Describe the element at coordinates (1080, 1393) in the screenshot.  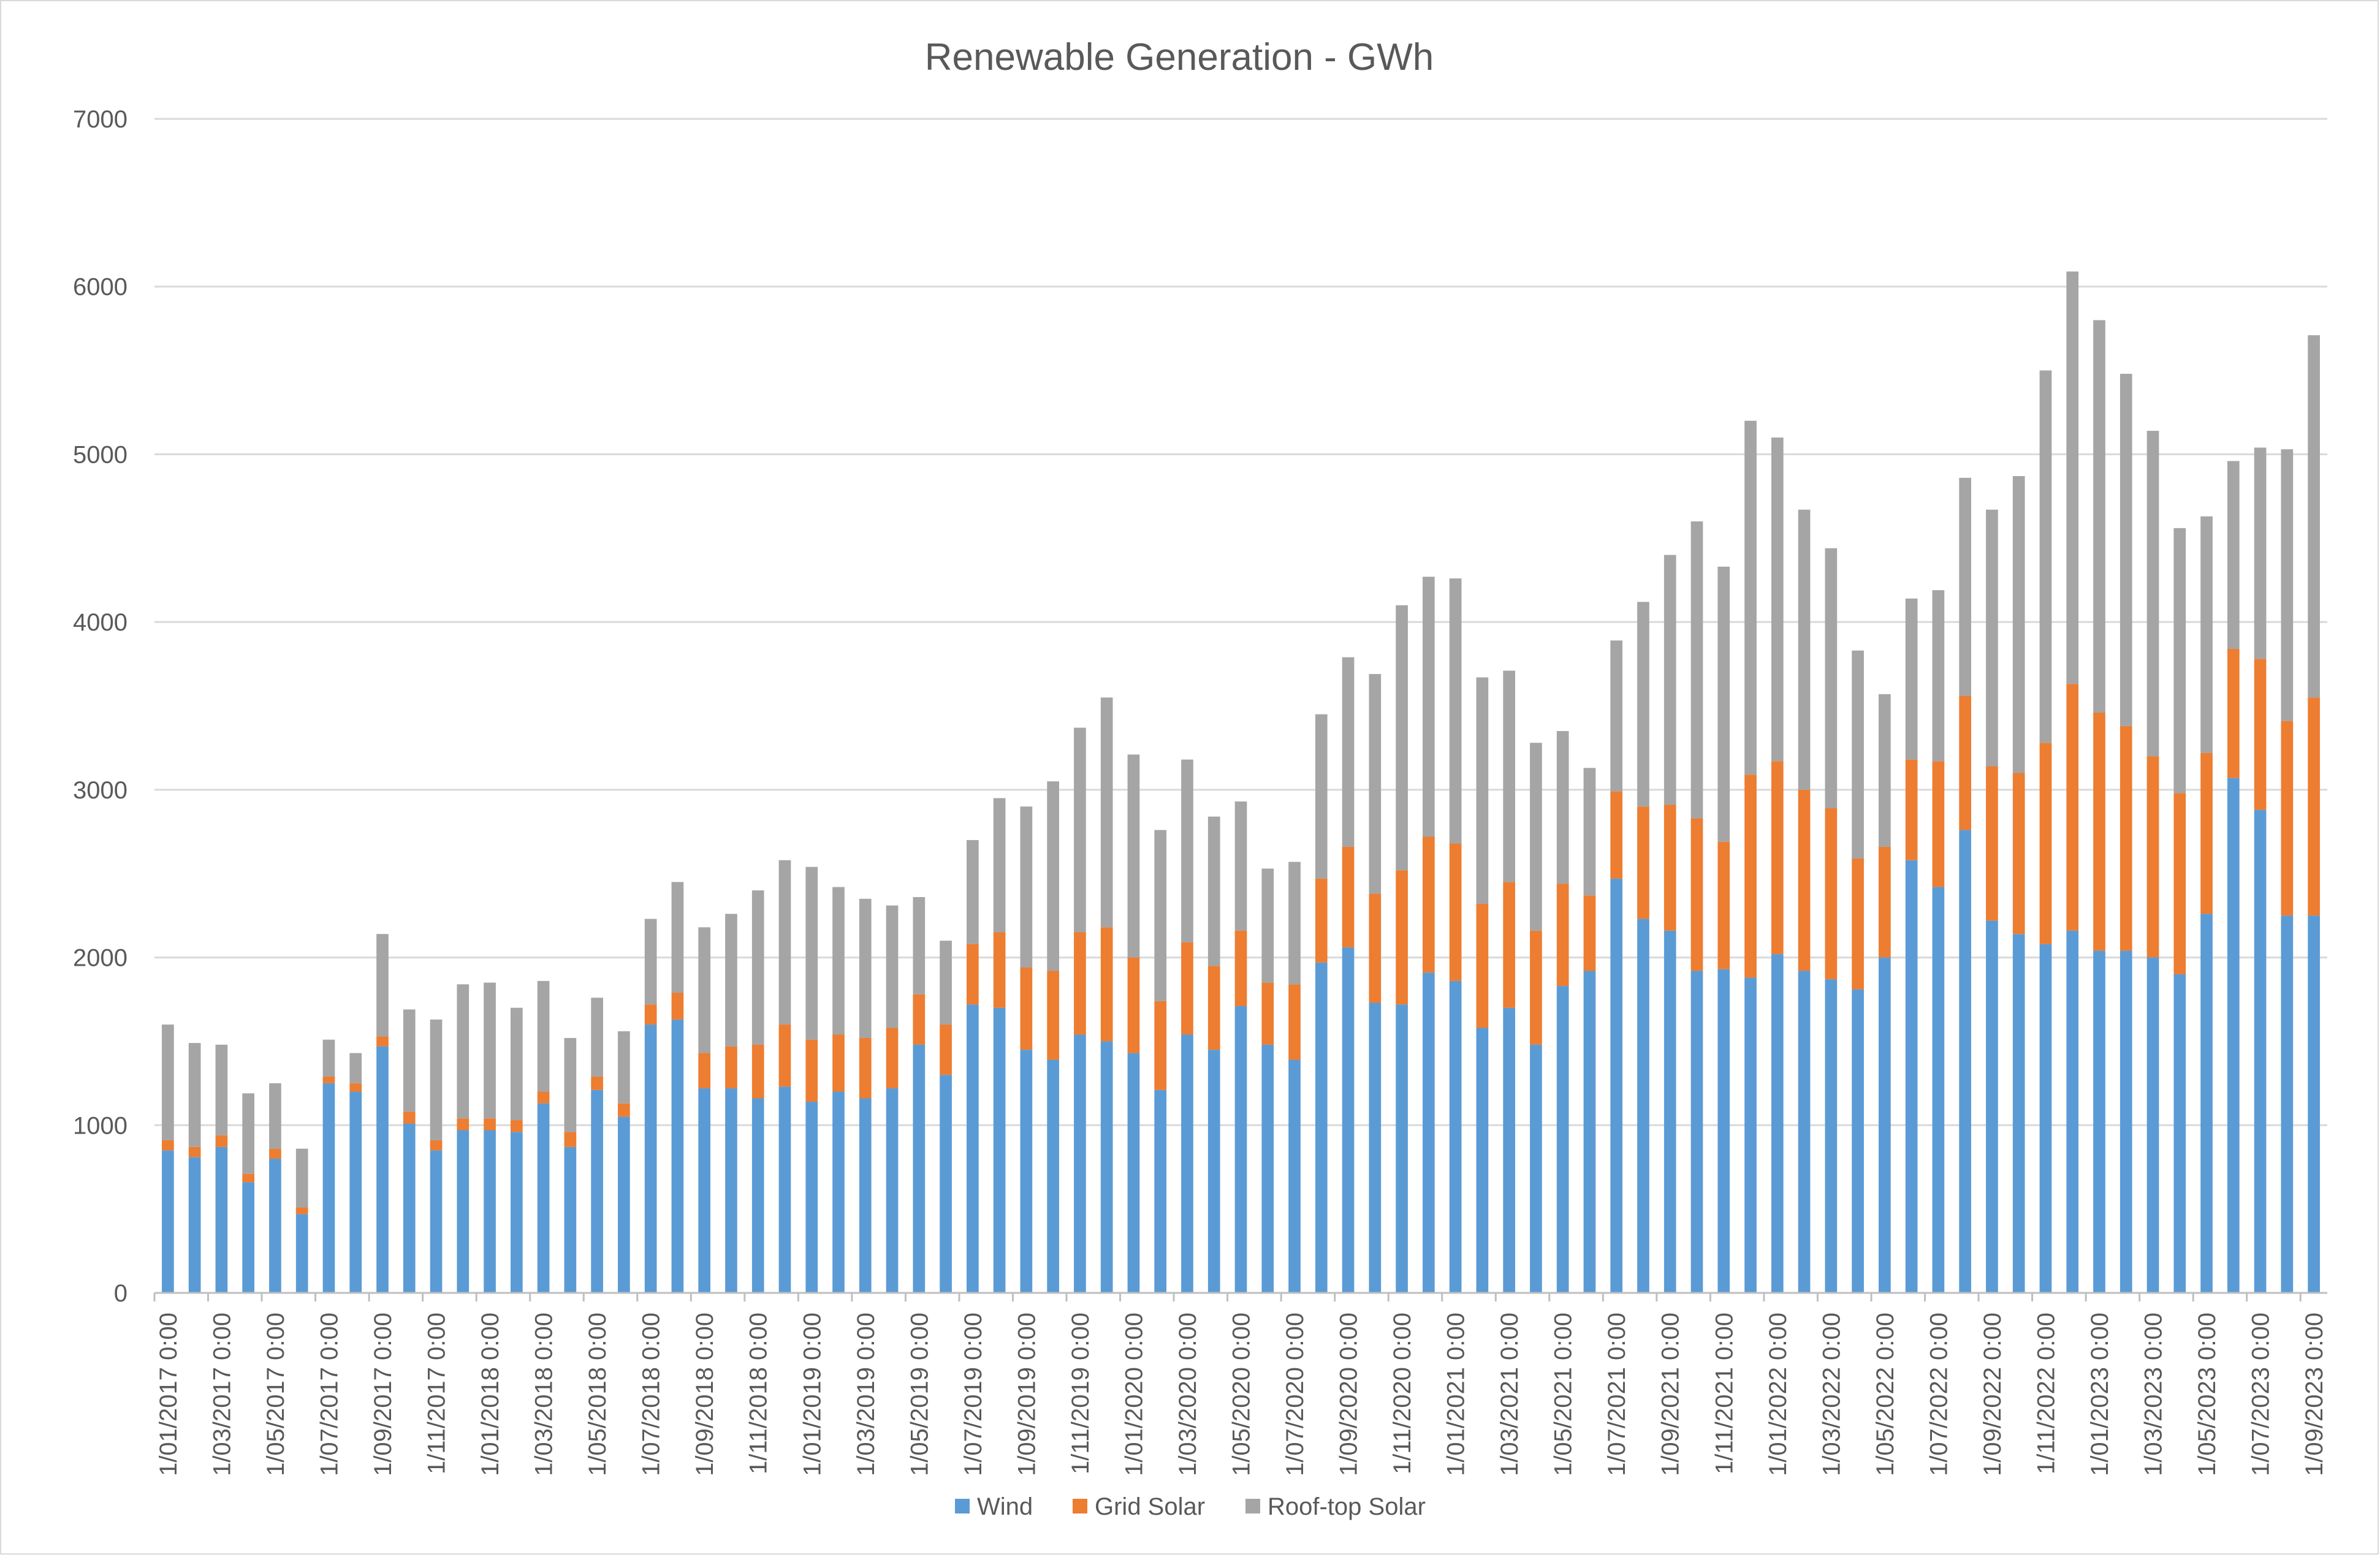
I see `x-tick-label: 1/11/2019 0:00` at that location.